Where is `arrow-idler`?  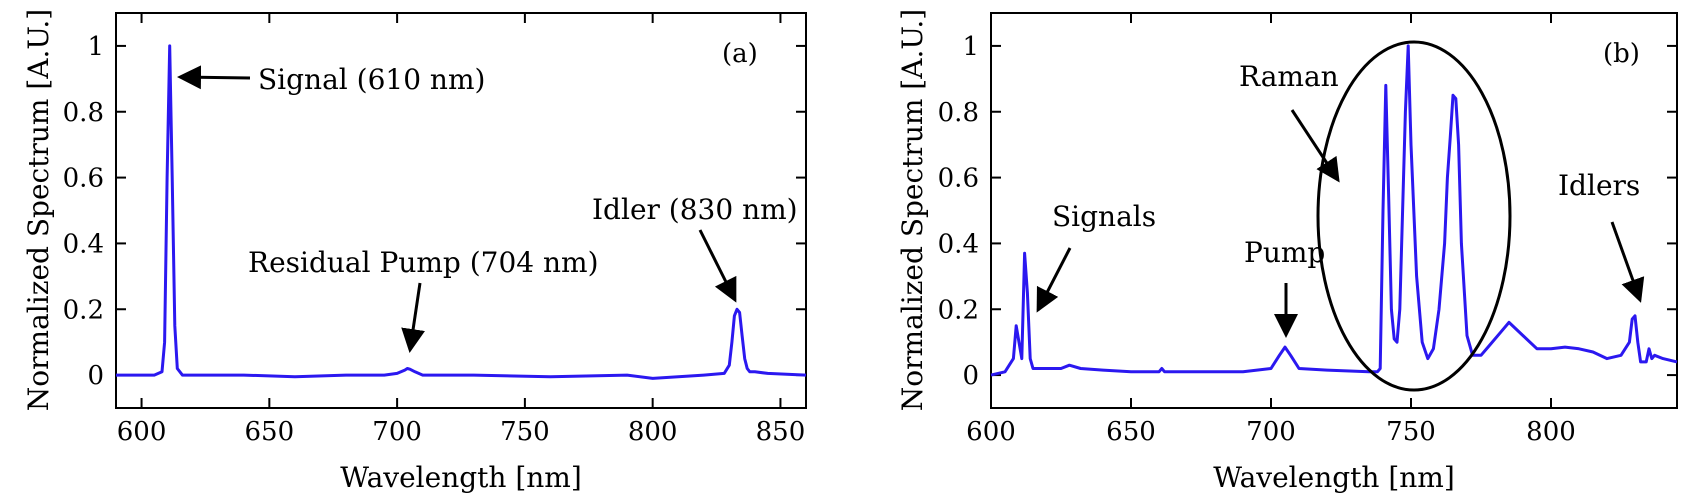
arrow-idler is located at coordinates (717, 266).